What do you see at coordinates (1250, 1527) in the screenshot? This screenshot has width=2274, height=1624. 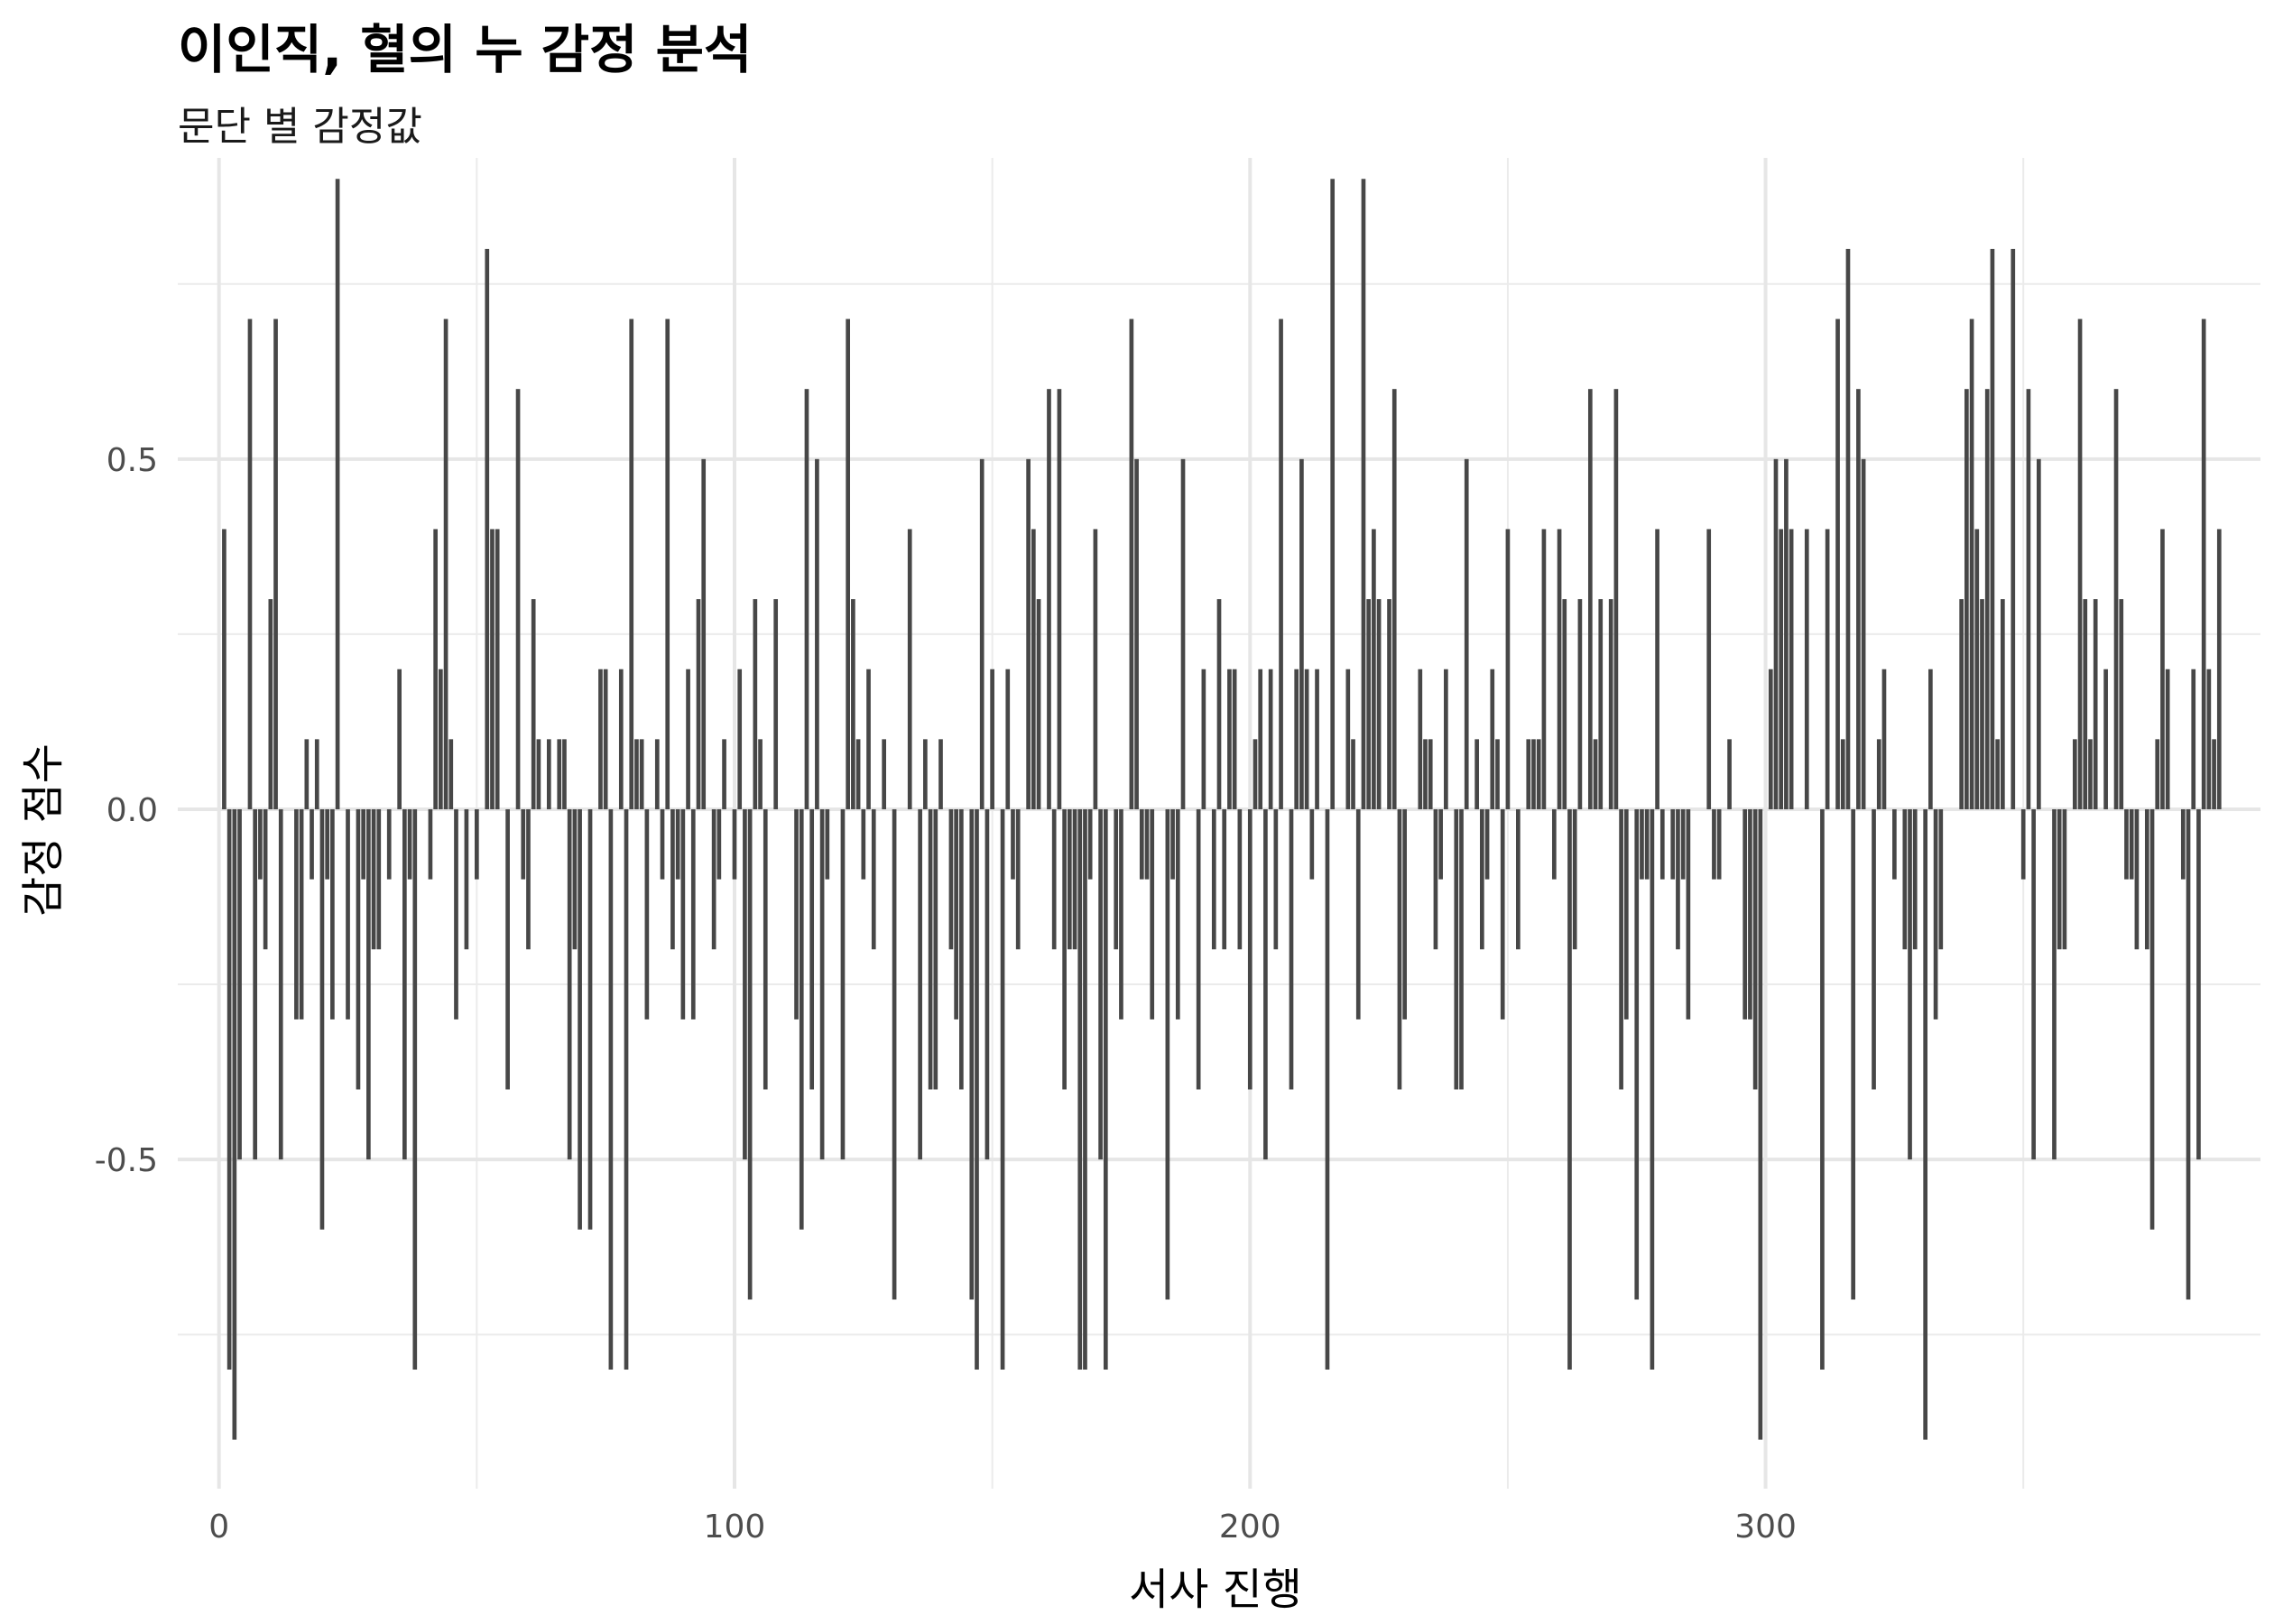 I see `x-tick-label: 200` at bounding box center [1250, 1527].